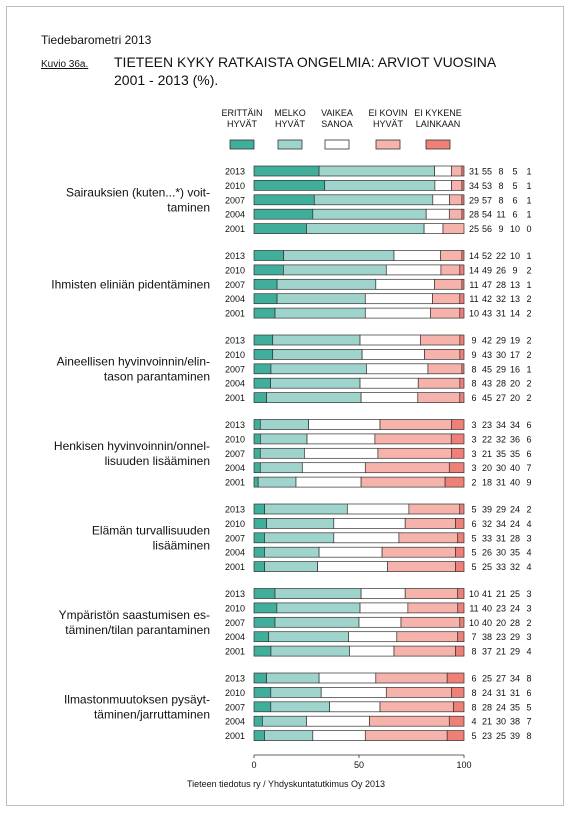 Image resolution: width=572 pixels, height=814 pixels. I want to click on legend-swatch, so click(290, 144).